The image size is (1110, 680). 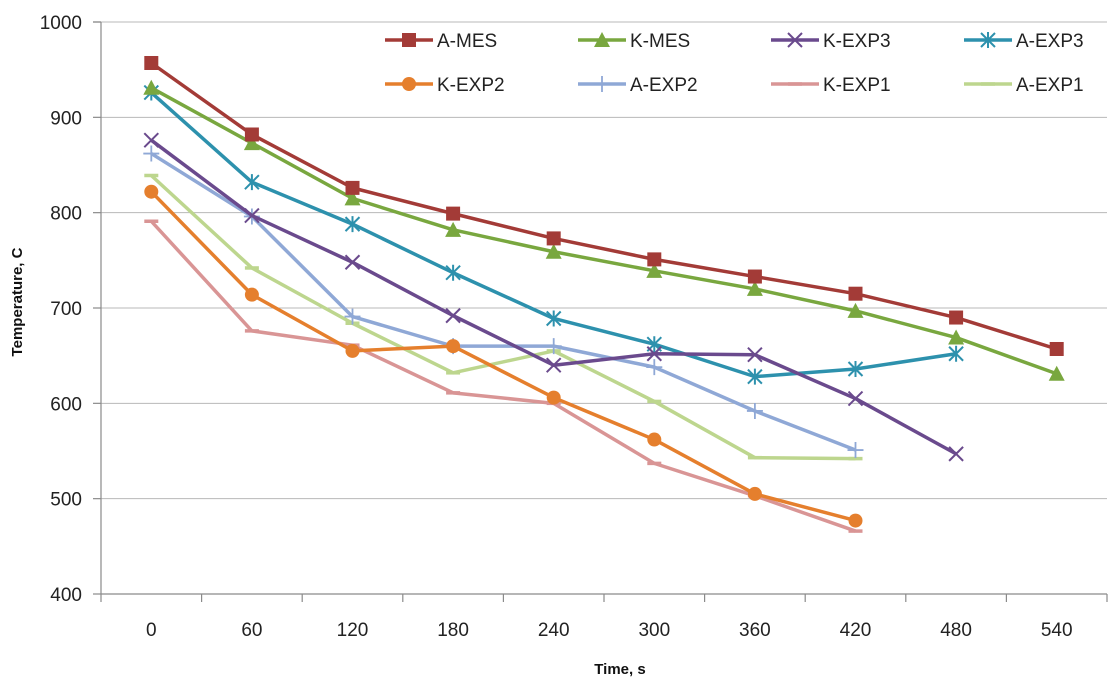 I want to click on x-tick-label: 300, so click(x=654, y=630).